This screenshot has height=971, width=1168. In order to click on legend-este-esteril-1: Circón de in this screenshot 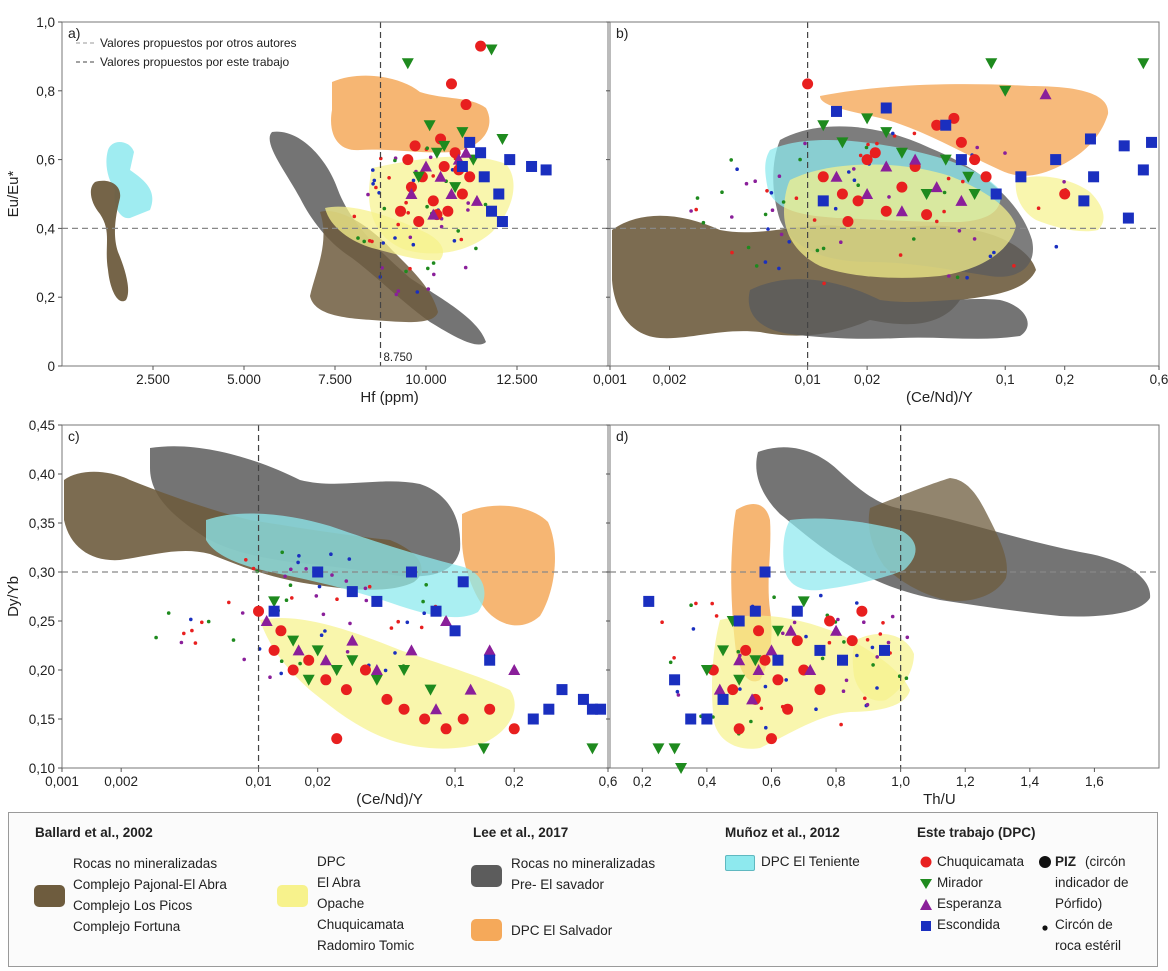, I will do `click(1084, 924)`.